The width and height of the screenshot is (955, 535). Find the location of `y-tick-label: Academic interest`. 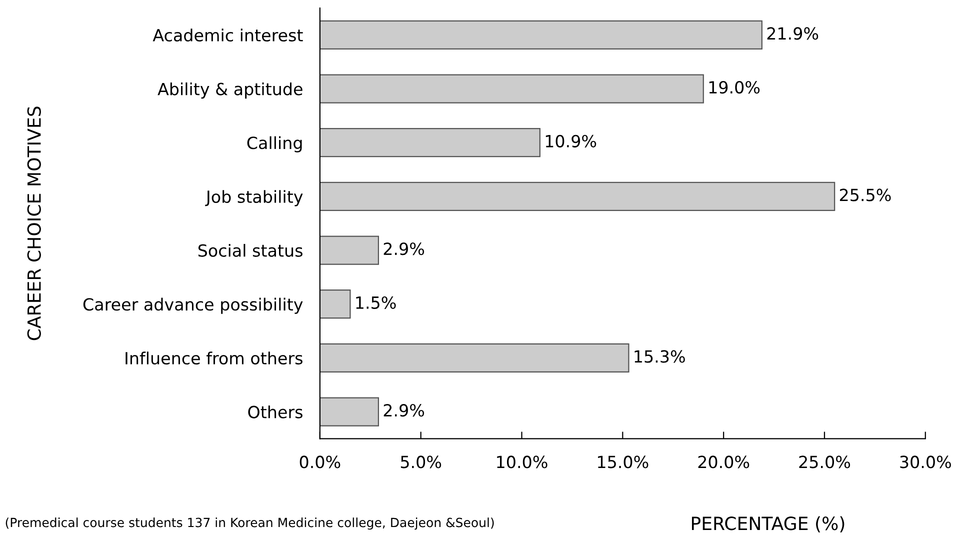

y-tick-label: Academic interest is located at coordinates (227, 35).